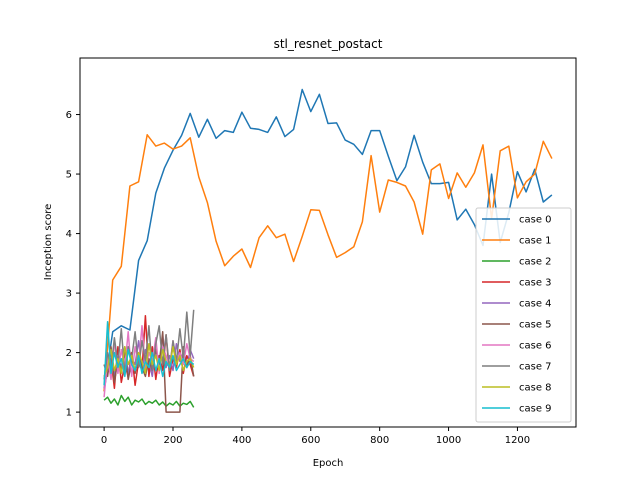 The image size is (640, 480). I want to click on legend-label: case 1, so click(535, 241).